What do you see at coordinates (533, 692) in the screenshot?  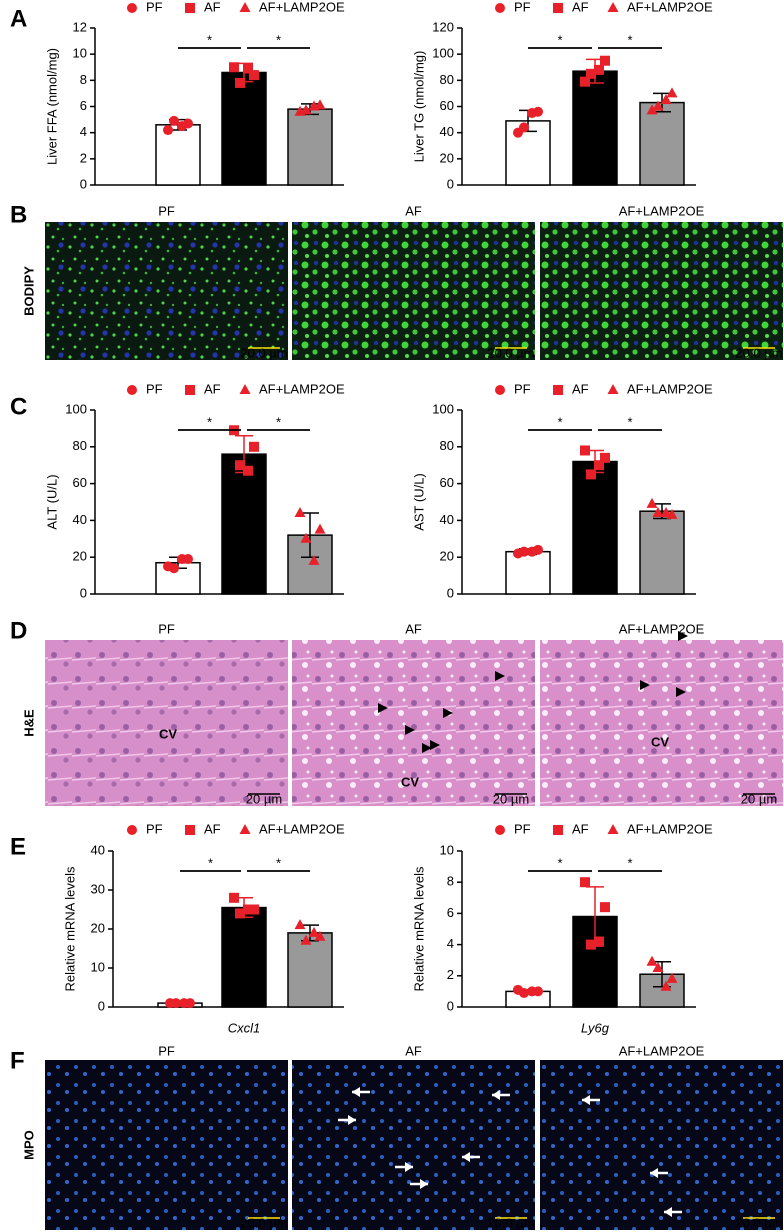 I see `arrows` at bounding box center [533, 692].